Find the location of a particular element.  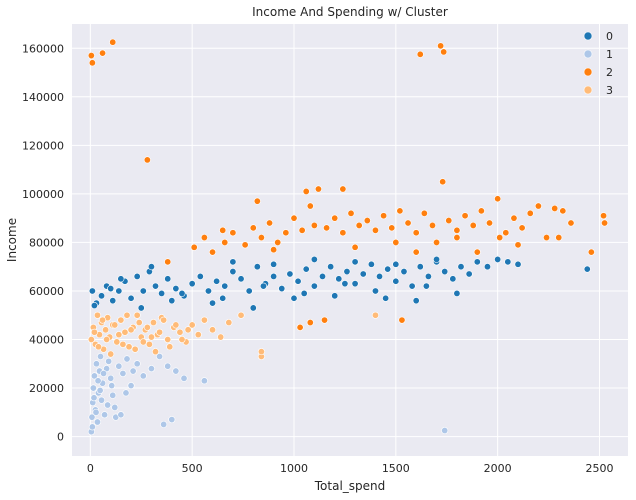

y-tick-label: 120000 is located at coordinates (43, 145).